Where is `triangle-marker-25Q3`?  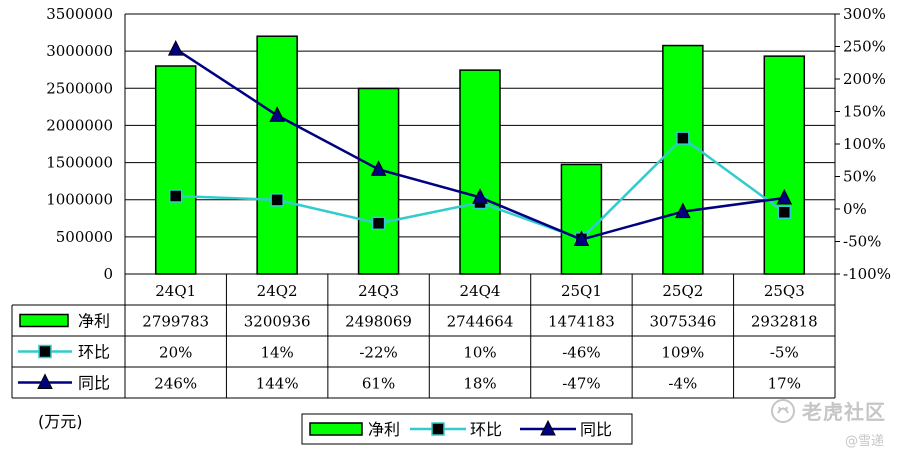 triangle-marker-25Q3 is located at coordinates (784, 196).